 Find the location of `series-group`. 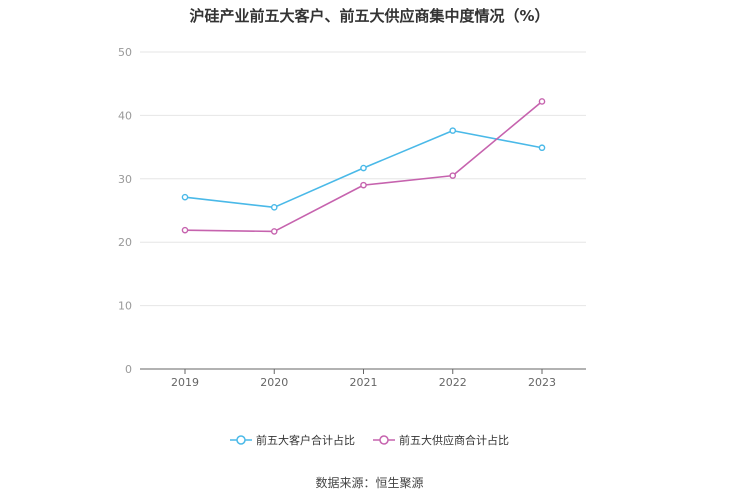

series-group is located at coordinates (363, 166).